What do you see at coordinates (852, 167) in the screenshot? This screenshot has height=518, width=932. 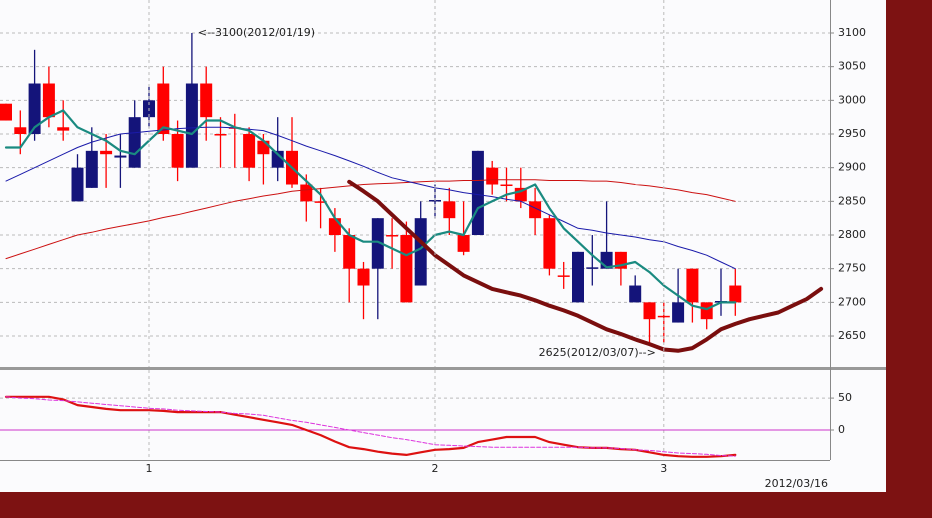 I see `y-tick-label: 2900` at bounding box center [852, 167].